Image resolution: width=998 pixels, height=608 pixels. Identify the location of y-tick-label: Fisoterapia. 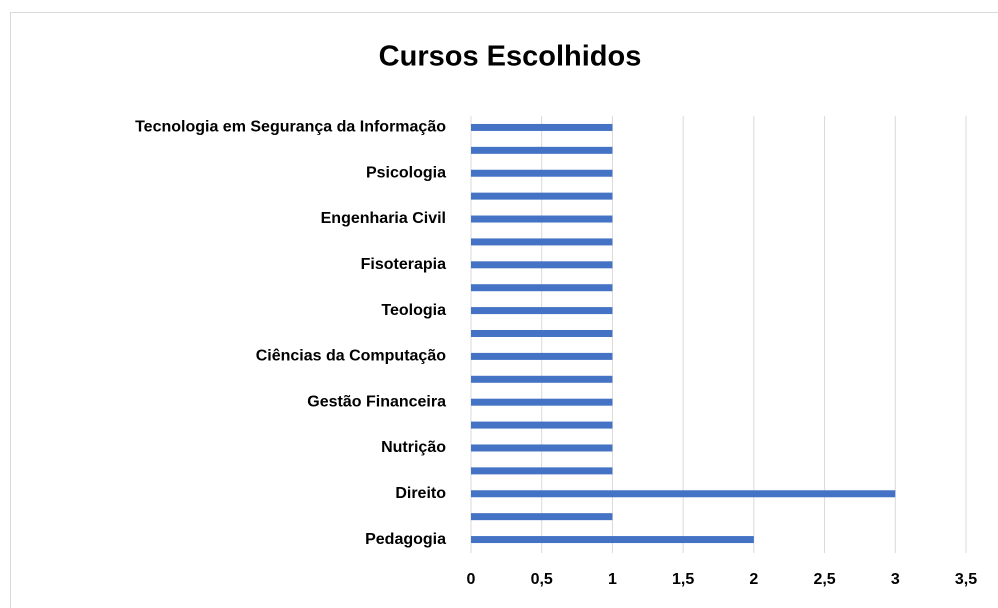
(403, 264).